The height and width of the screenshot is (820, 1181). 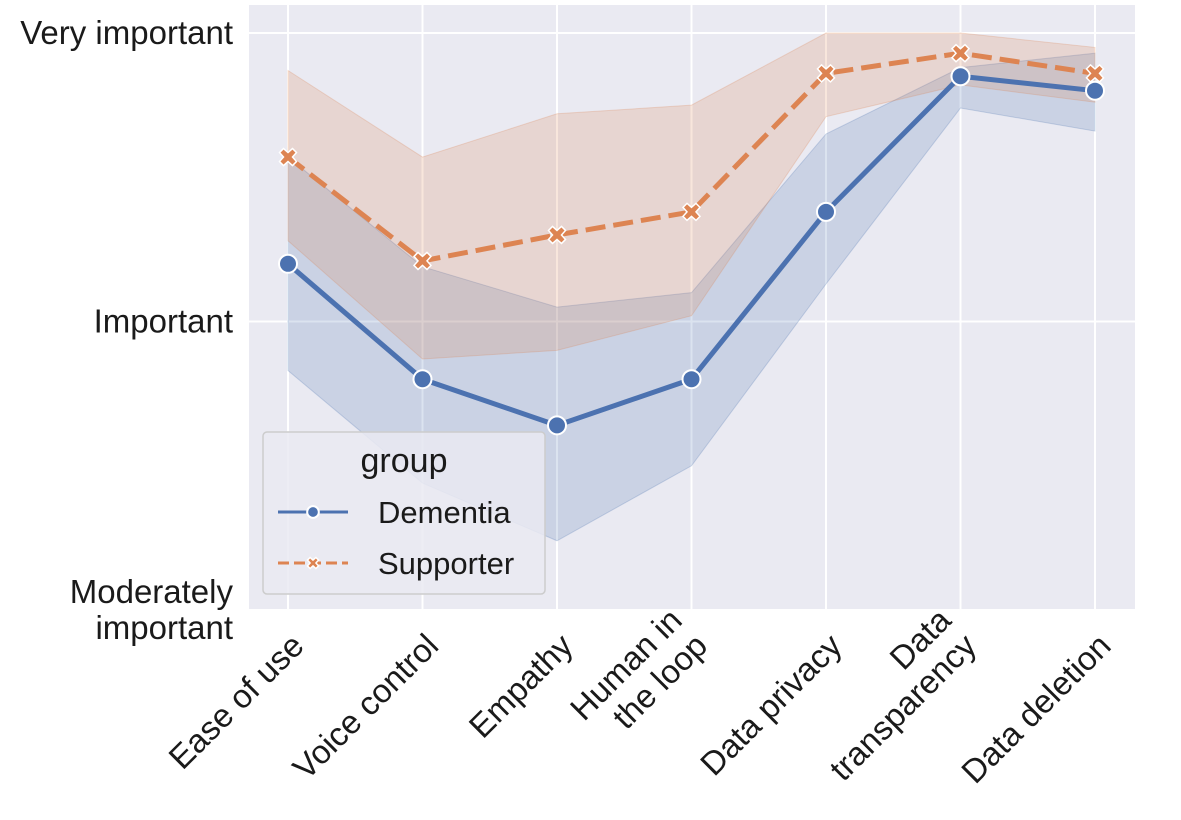 I want to click on legend: group Dementia Supporter, so click(x=404, y=513).